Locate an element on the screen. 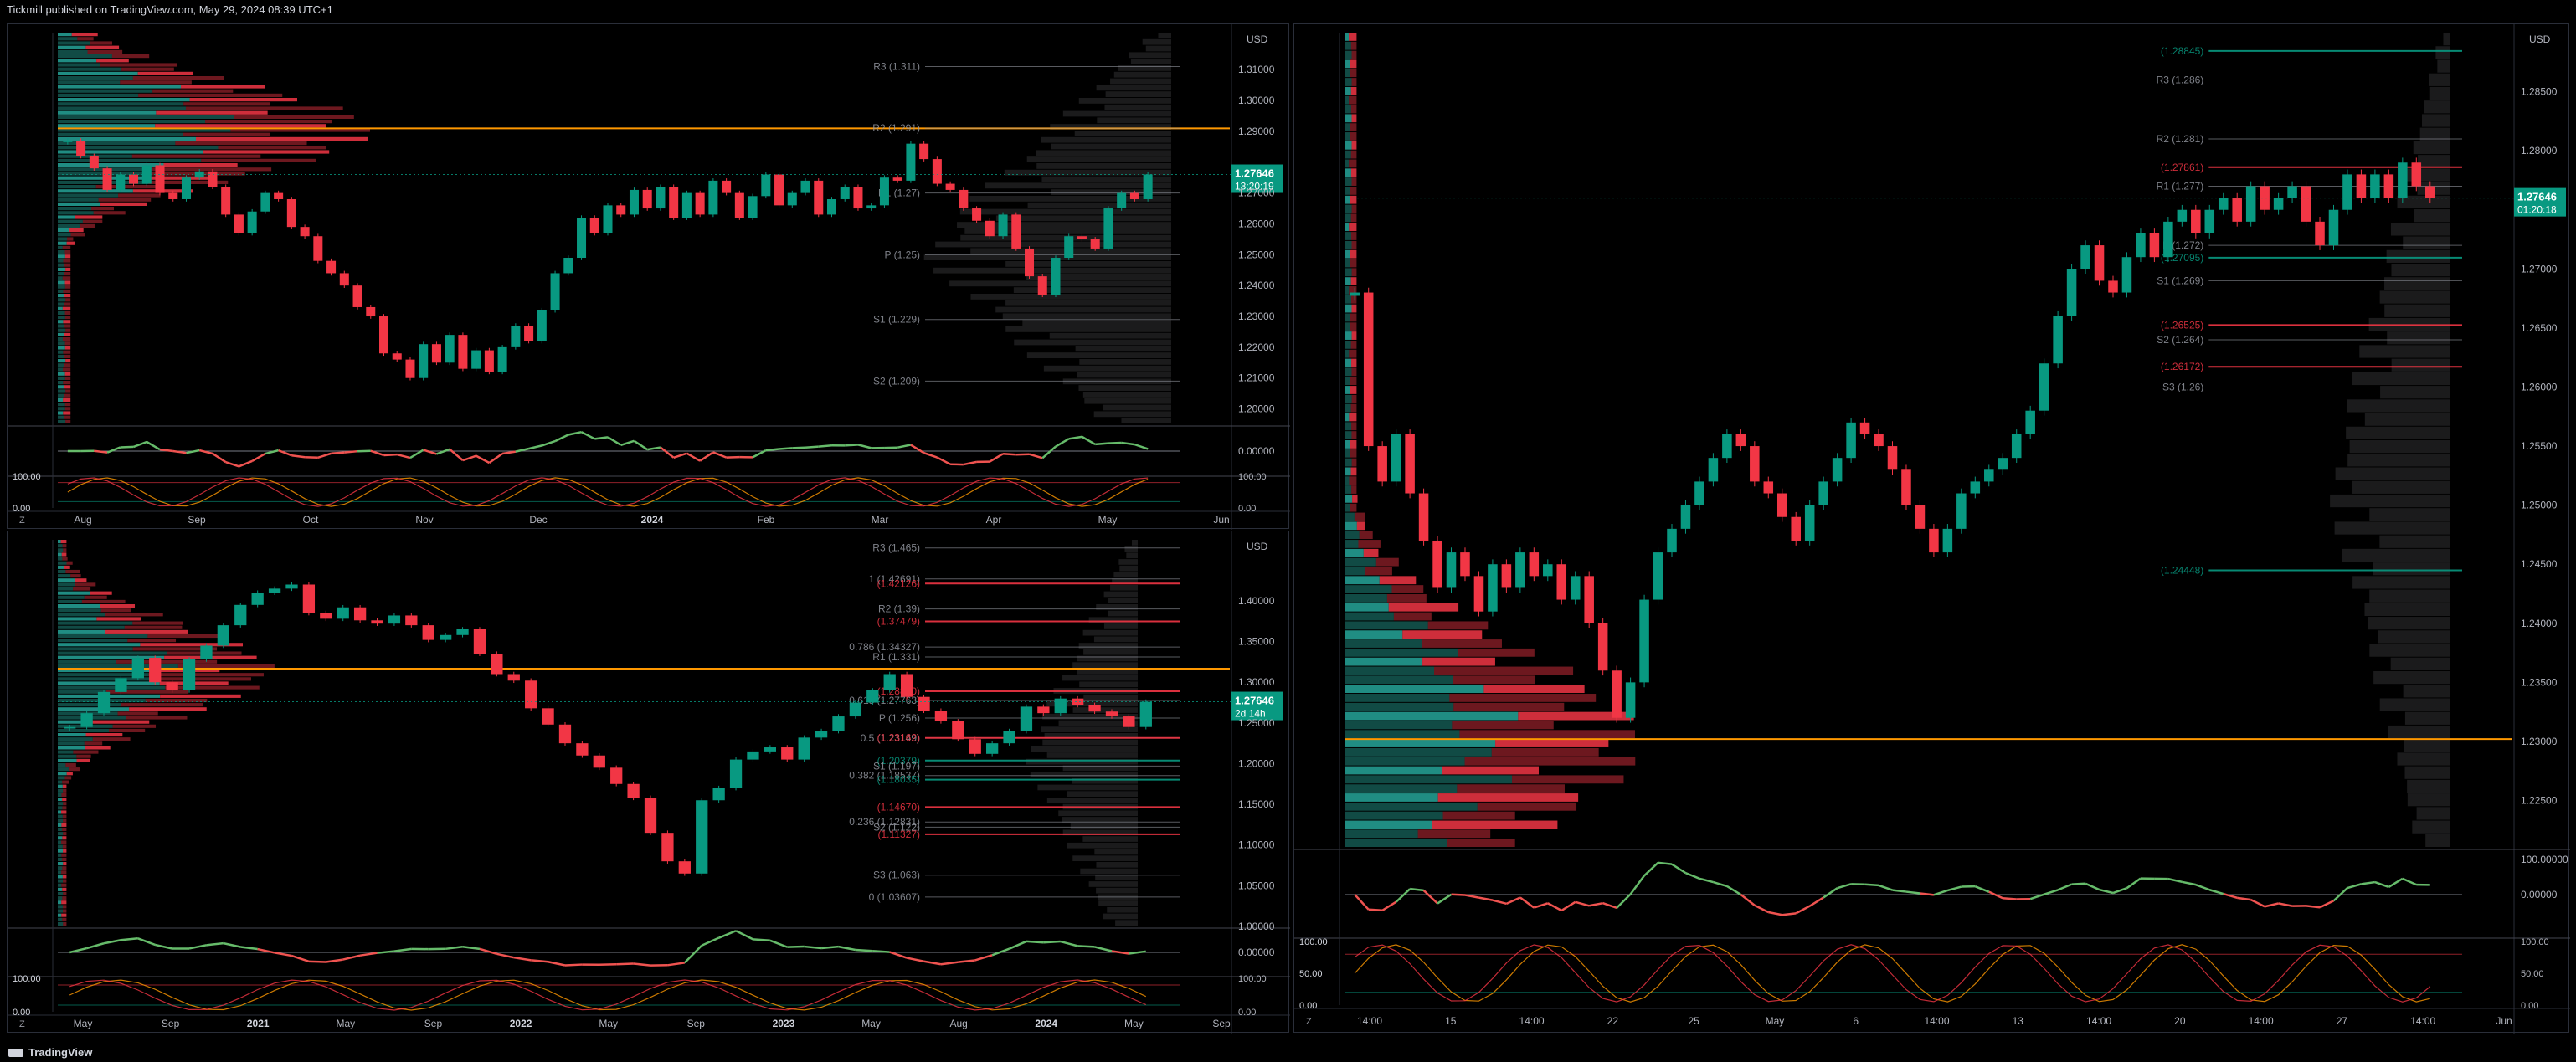  volume-profile is located at coordinates (167, 733).